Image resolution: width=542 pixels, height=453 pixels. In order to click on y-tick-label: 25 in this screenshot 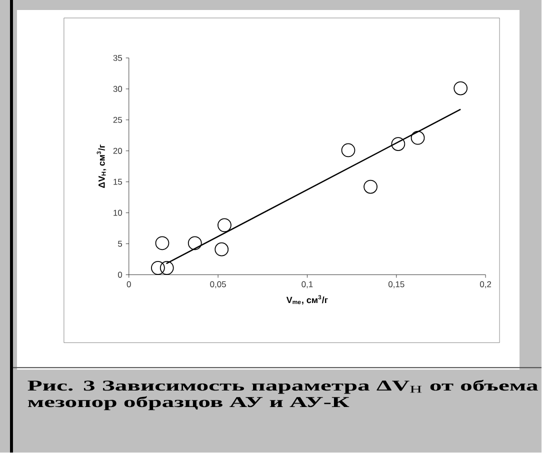, I will do `click(117, 120)`.